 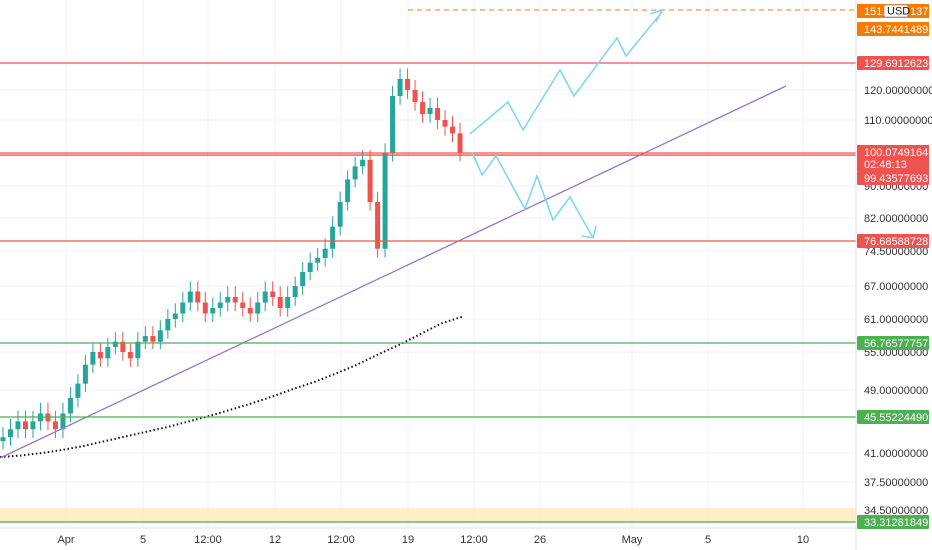 I want to click on time-tick-label: Apr, so click(x=65, y=540).